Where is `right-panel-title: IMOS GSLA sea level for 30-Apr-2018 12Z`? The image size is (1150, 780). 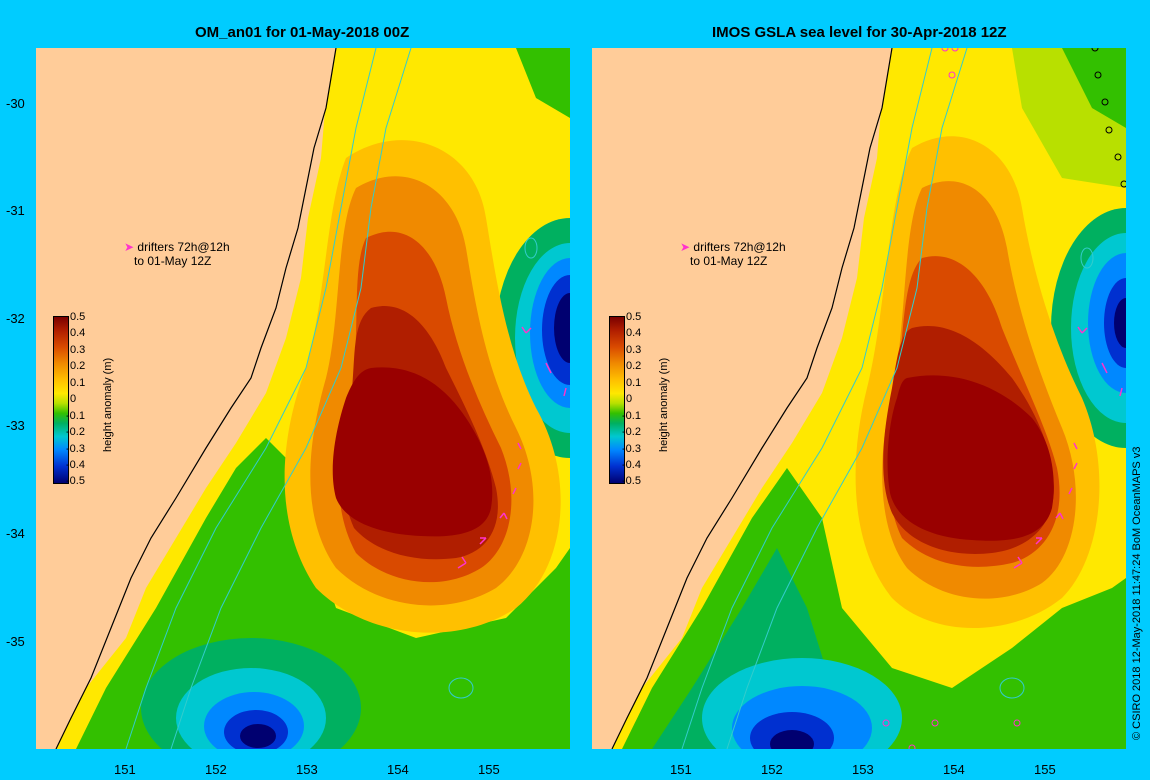 right-panel-title: IMOS GSLA sea level for 30-Apr-2018 12Z is located at coordinates (859, 32).